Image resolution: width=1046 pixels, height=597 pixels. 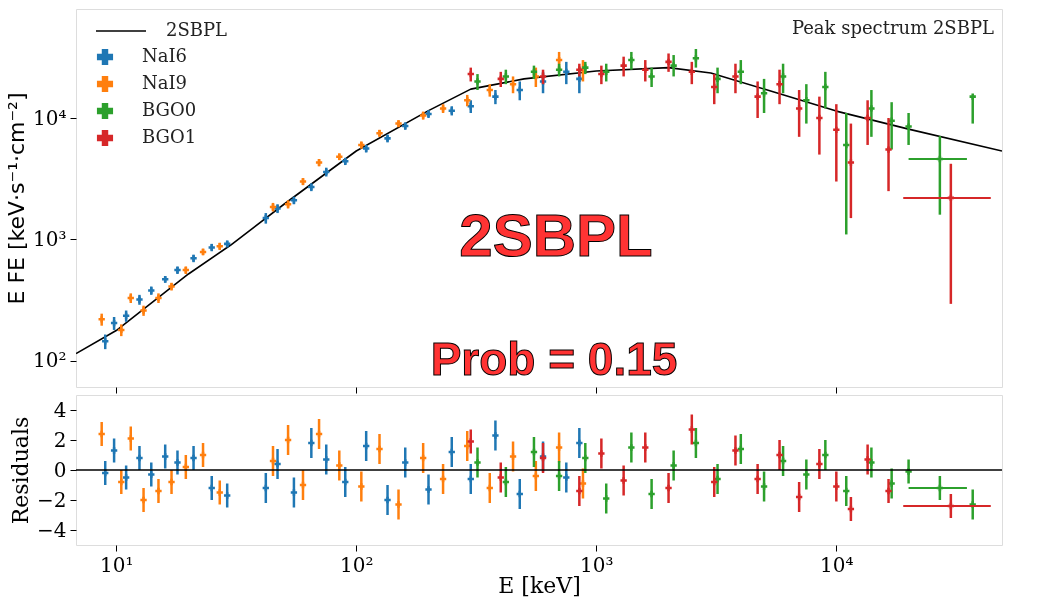 What do you see at coordinates (21, 470) in the screenshot?
I see `y-axis-title: Residuals` at bounding box center [21, 470].